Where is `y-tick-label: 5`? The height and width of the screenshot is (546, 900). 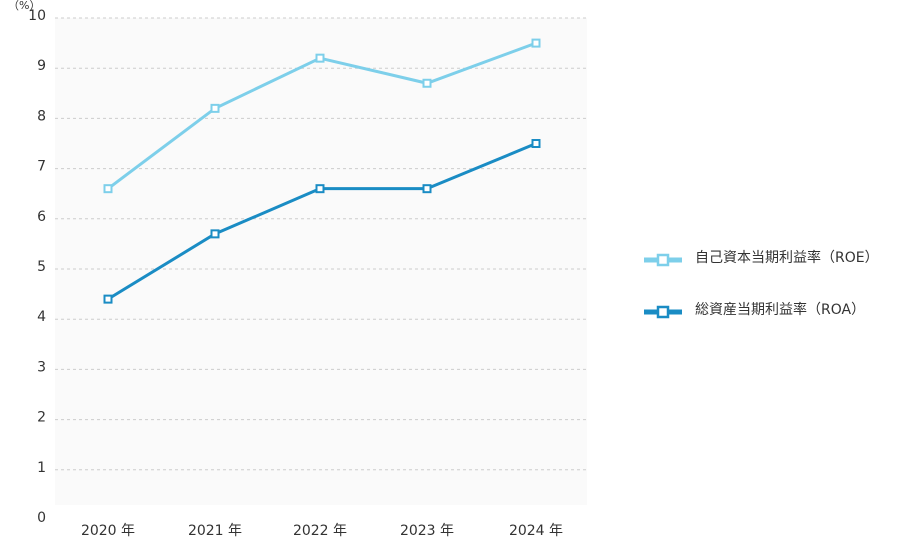 y-tick-label: 5 is located at coordinates (41, 267).